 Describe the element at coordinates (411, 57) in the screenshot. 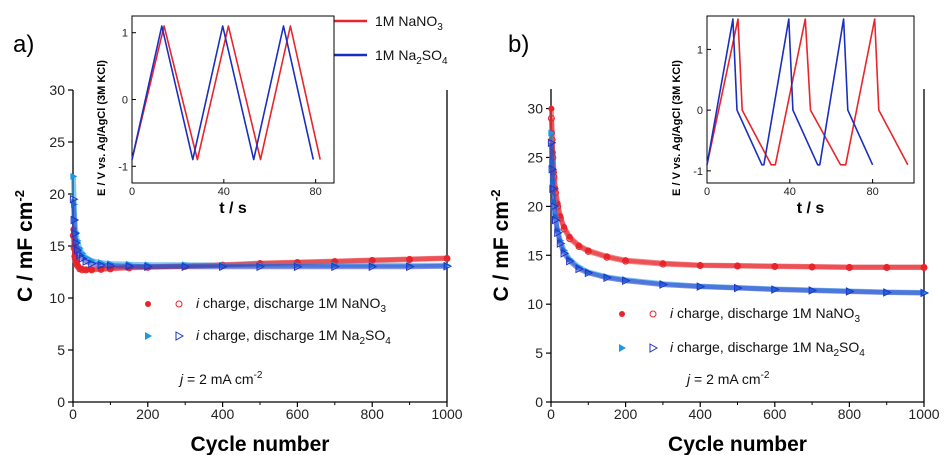

I see `legend-label-na2so4: 1M Na2SO4` at that location.